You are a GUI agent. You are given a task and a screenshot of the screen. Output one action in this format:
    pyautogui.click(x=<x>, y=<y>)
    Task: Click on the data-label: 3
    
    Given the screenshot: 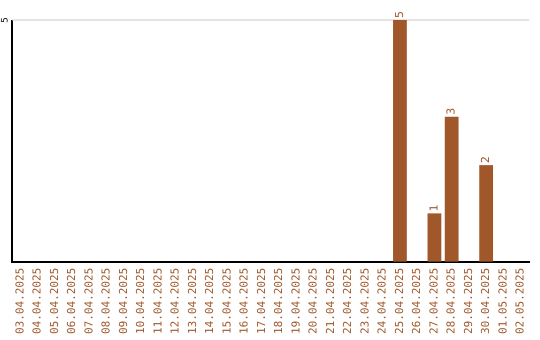 What is the action you would take?
    pyautogui.click(x=451, y=111)
    